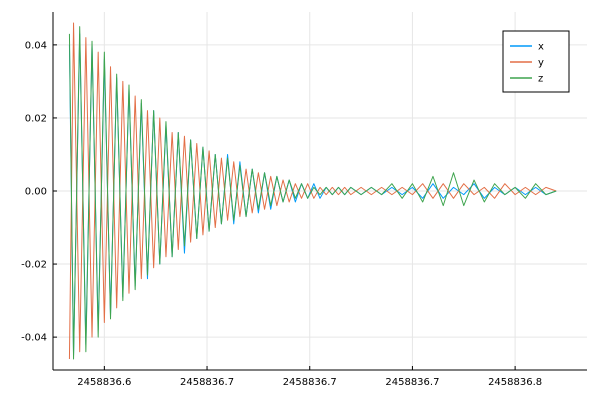 The width and height of the screenshot is (600, 400). What do you see at coordinates (36, 118) in the screenshot?
I see `y-tick-label: 0.02` at bounding box center [36, 118].